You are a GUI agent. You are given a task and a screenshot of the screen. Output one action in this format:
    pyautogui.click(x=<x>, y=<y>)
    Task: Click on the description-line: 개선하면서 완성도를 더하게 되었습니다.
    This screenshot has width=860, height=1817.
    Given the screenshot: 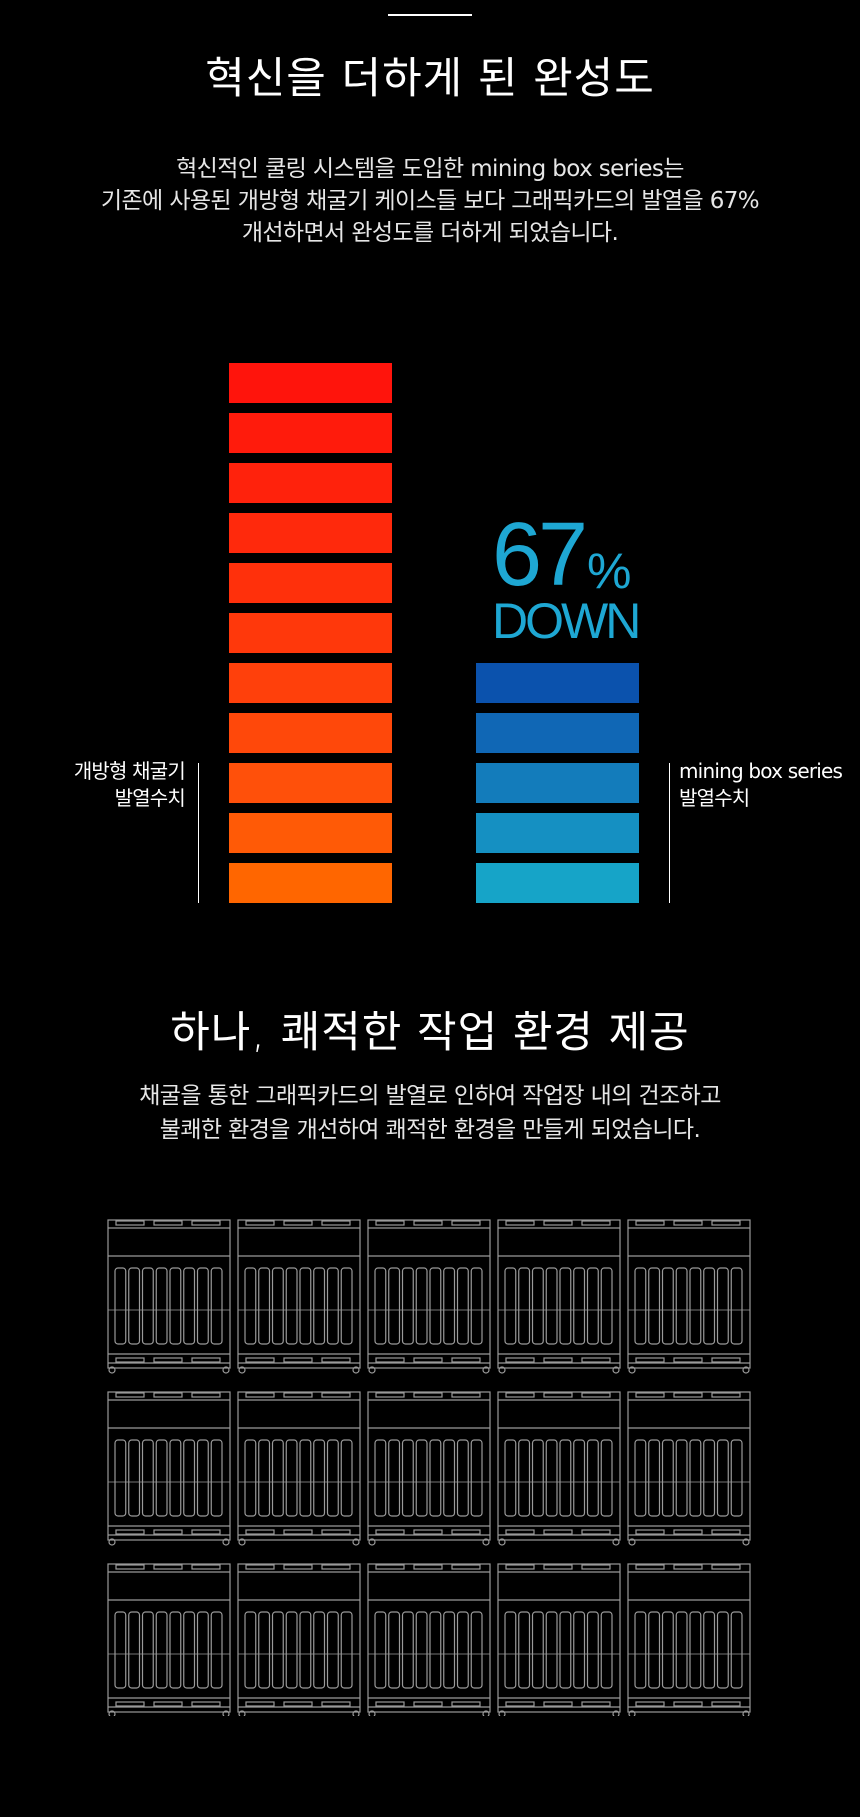 What is the action you would take?
    pyautogui.click(x=430, y=233)
    